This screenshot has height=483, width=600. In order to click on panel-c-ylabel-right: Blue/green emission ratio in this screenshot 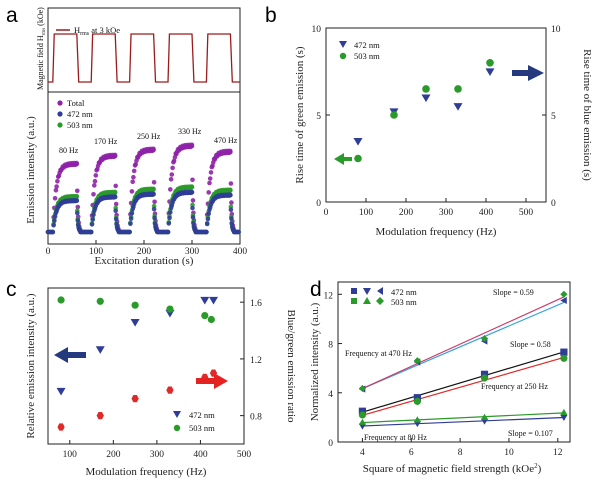, I will do `click(291, 366)`.